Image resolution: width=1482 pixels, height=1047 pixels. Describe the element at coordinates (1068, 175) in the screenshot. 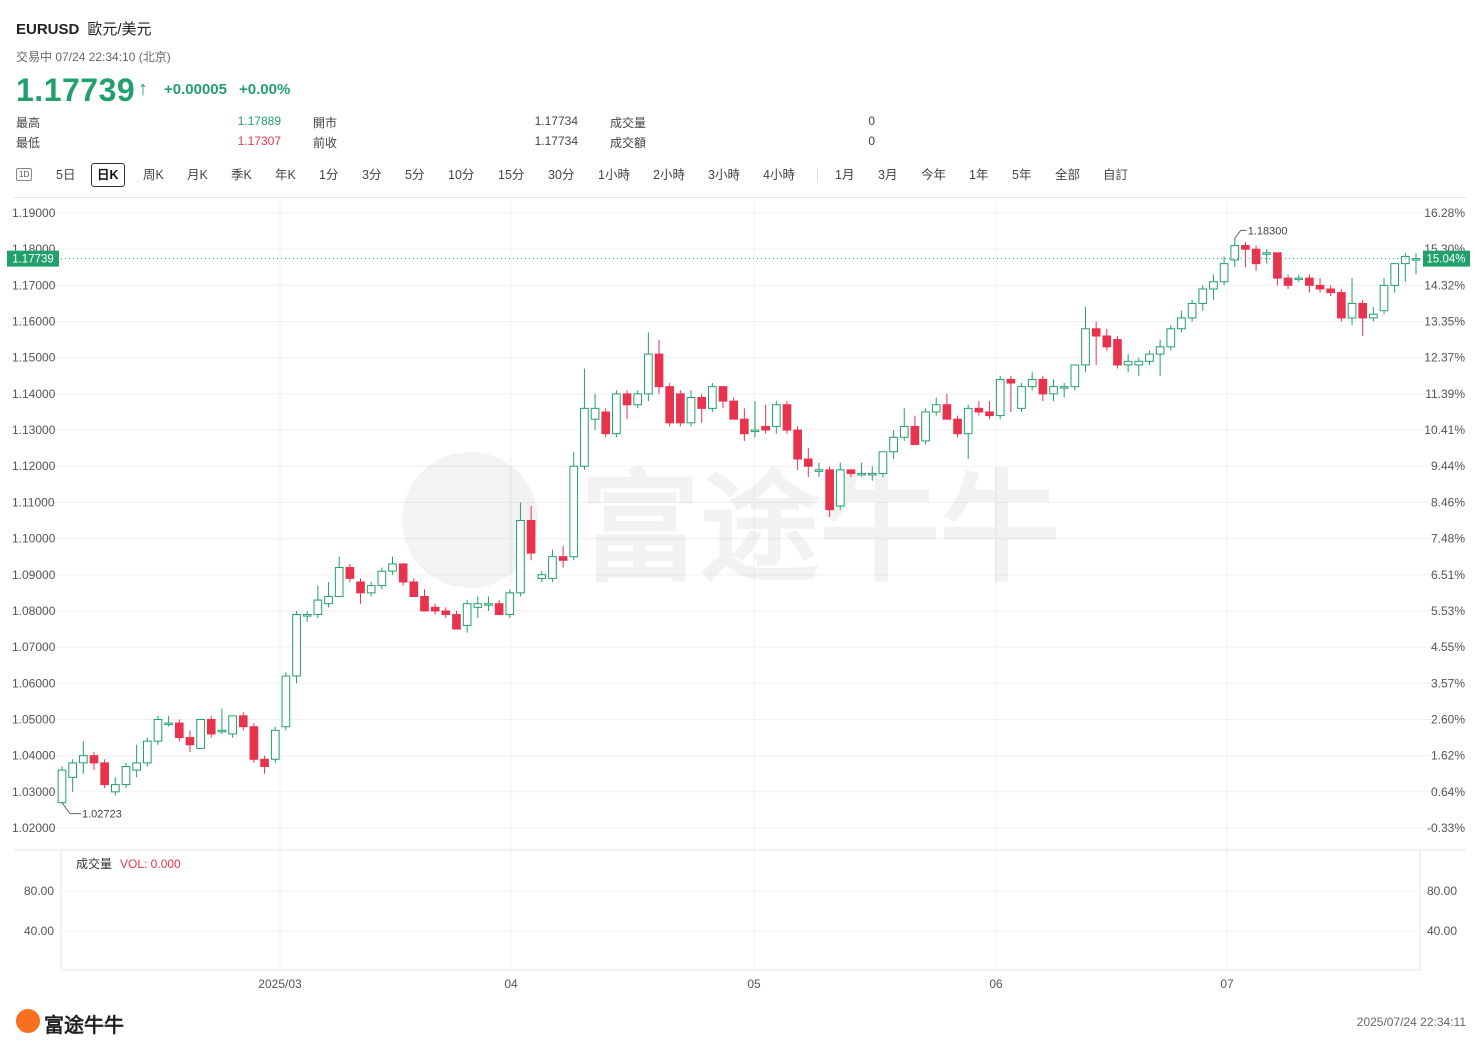

I see `tab-all: 全部` at that location.